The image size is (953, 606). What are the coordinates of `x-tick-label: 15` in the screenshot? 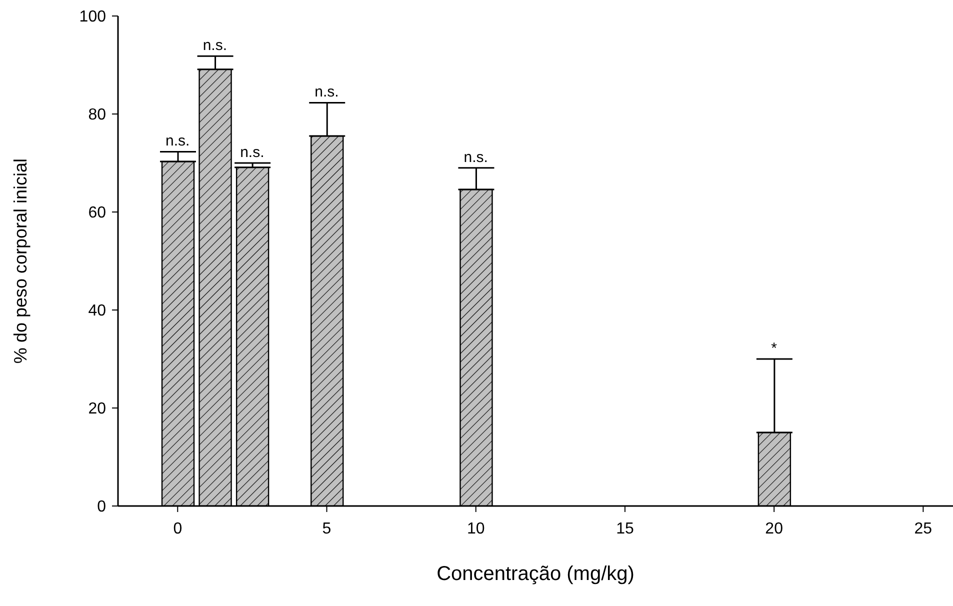 It's located at (625, 529).